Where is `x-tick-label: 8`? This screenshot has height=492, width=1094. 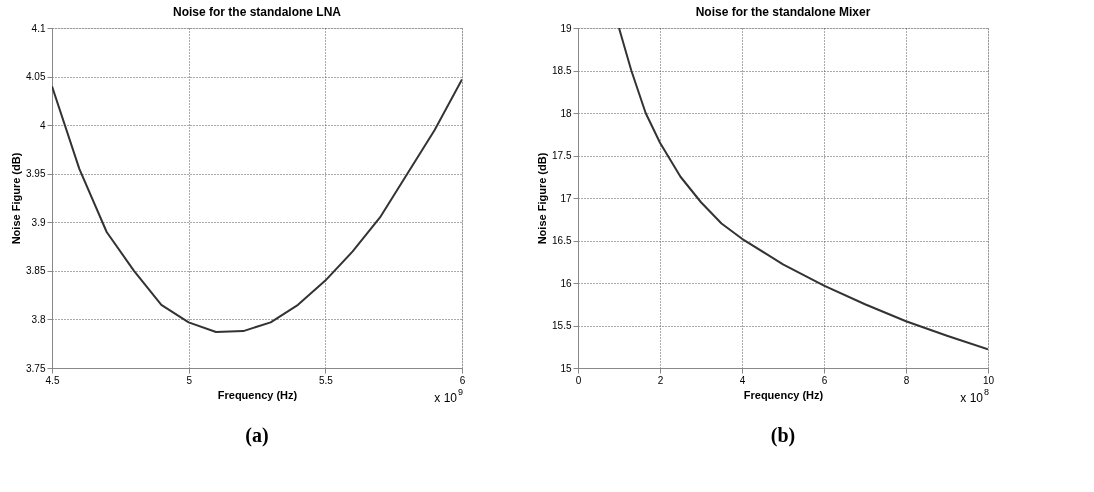 x-tick-label: 8 is located at coordinates (906, 380).